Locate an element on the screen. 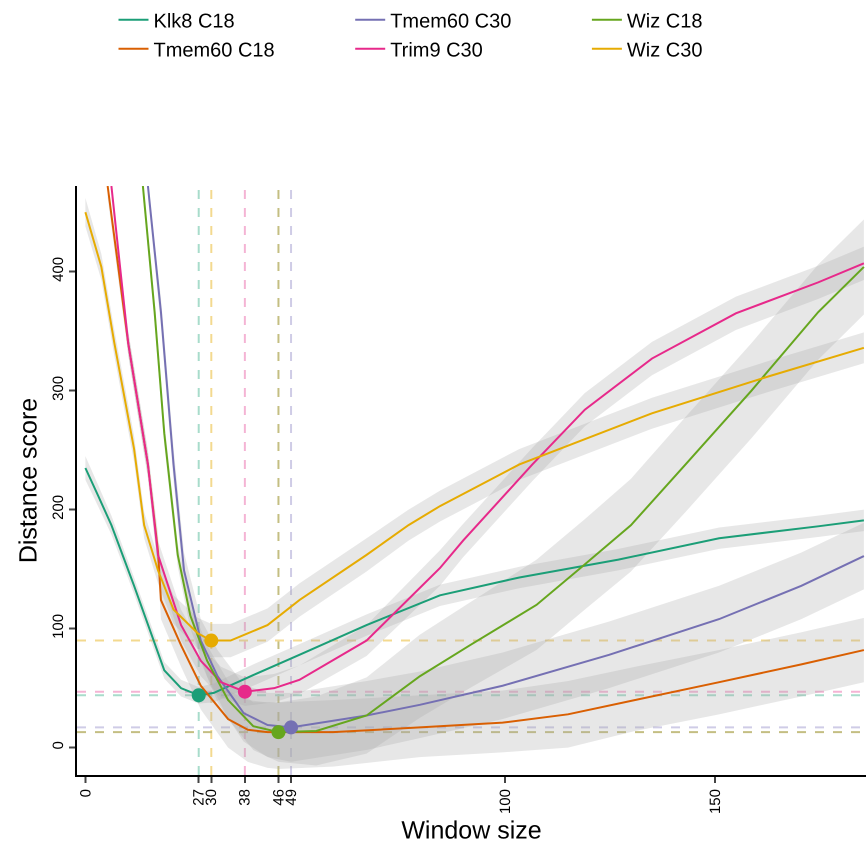 This screenshot has width=866, height=847. y-tick-label: 200 is located at coordinates (58, 507).